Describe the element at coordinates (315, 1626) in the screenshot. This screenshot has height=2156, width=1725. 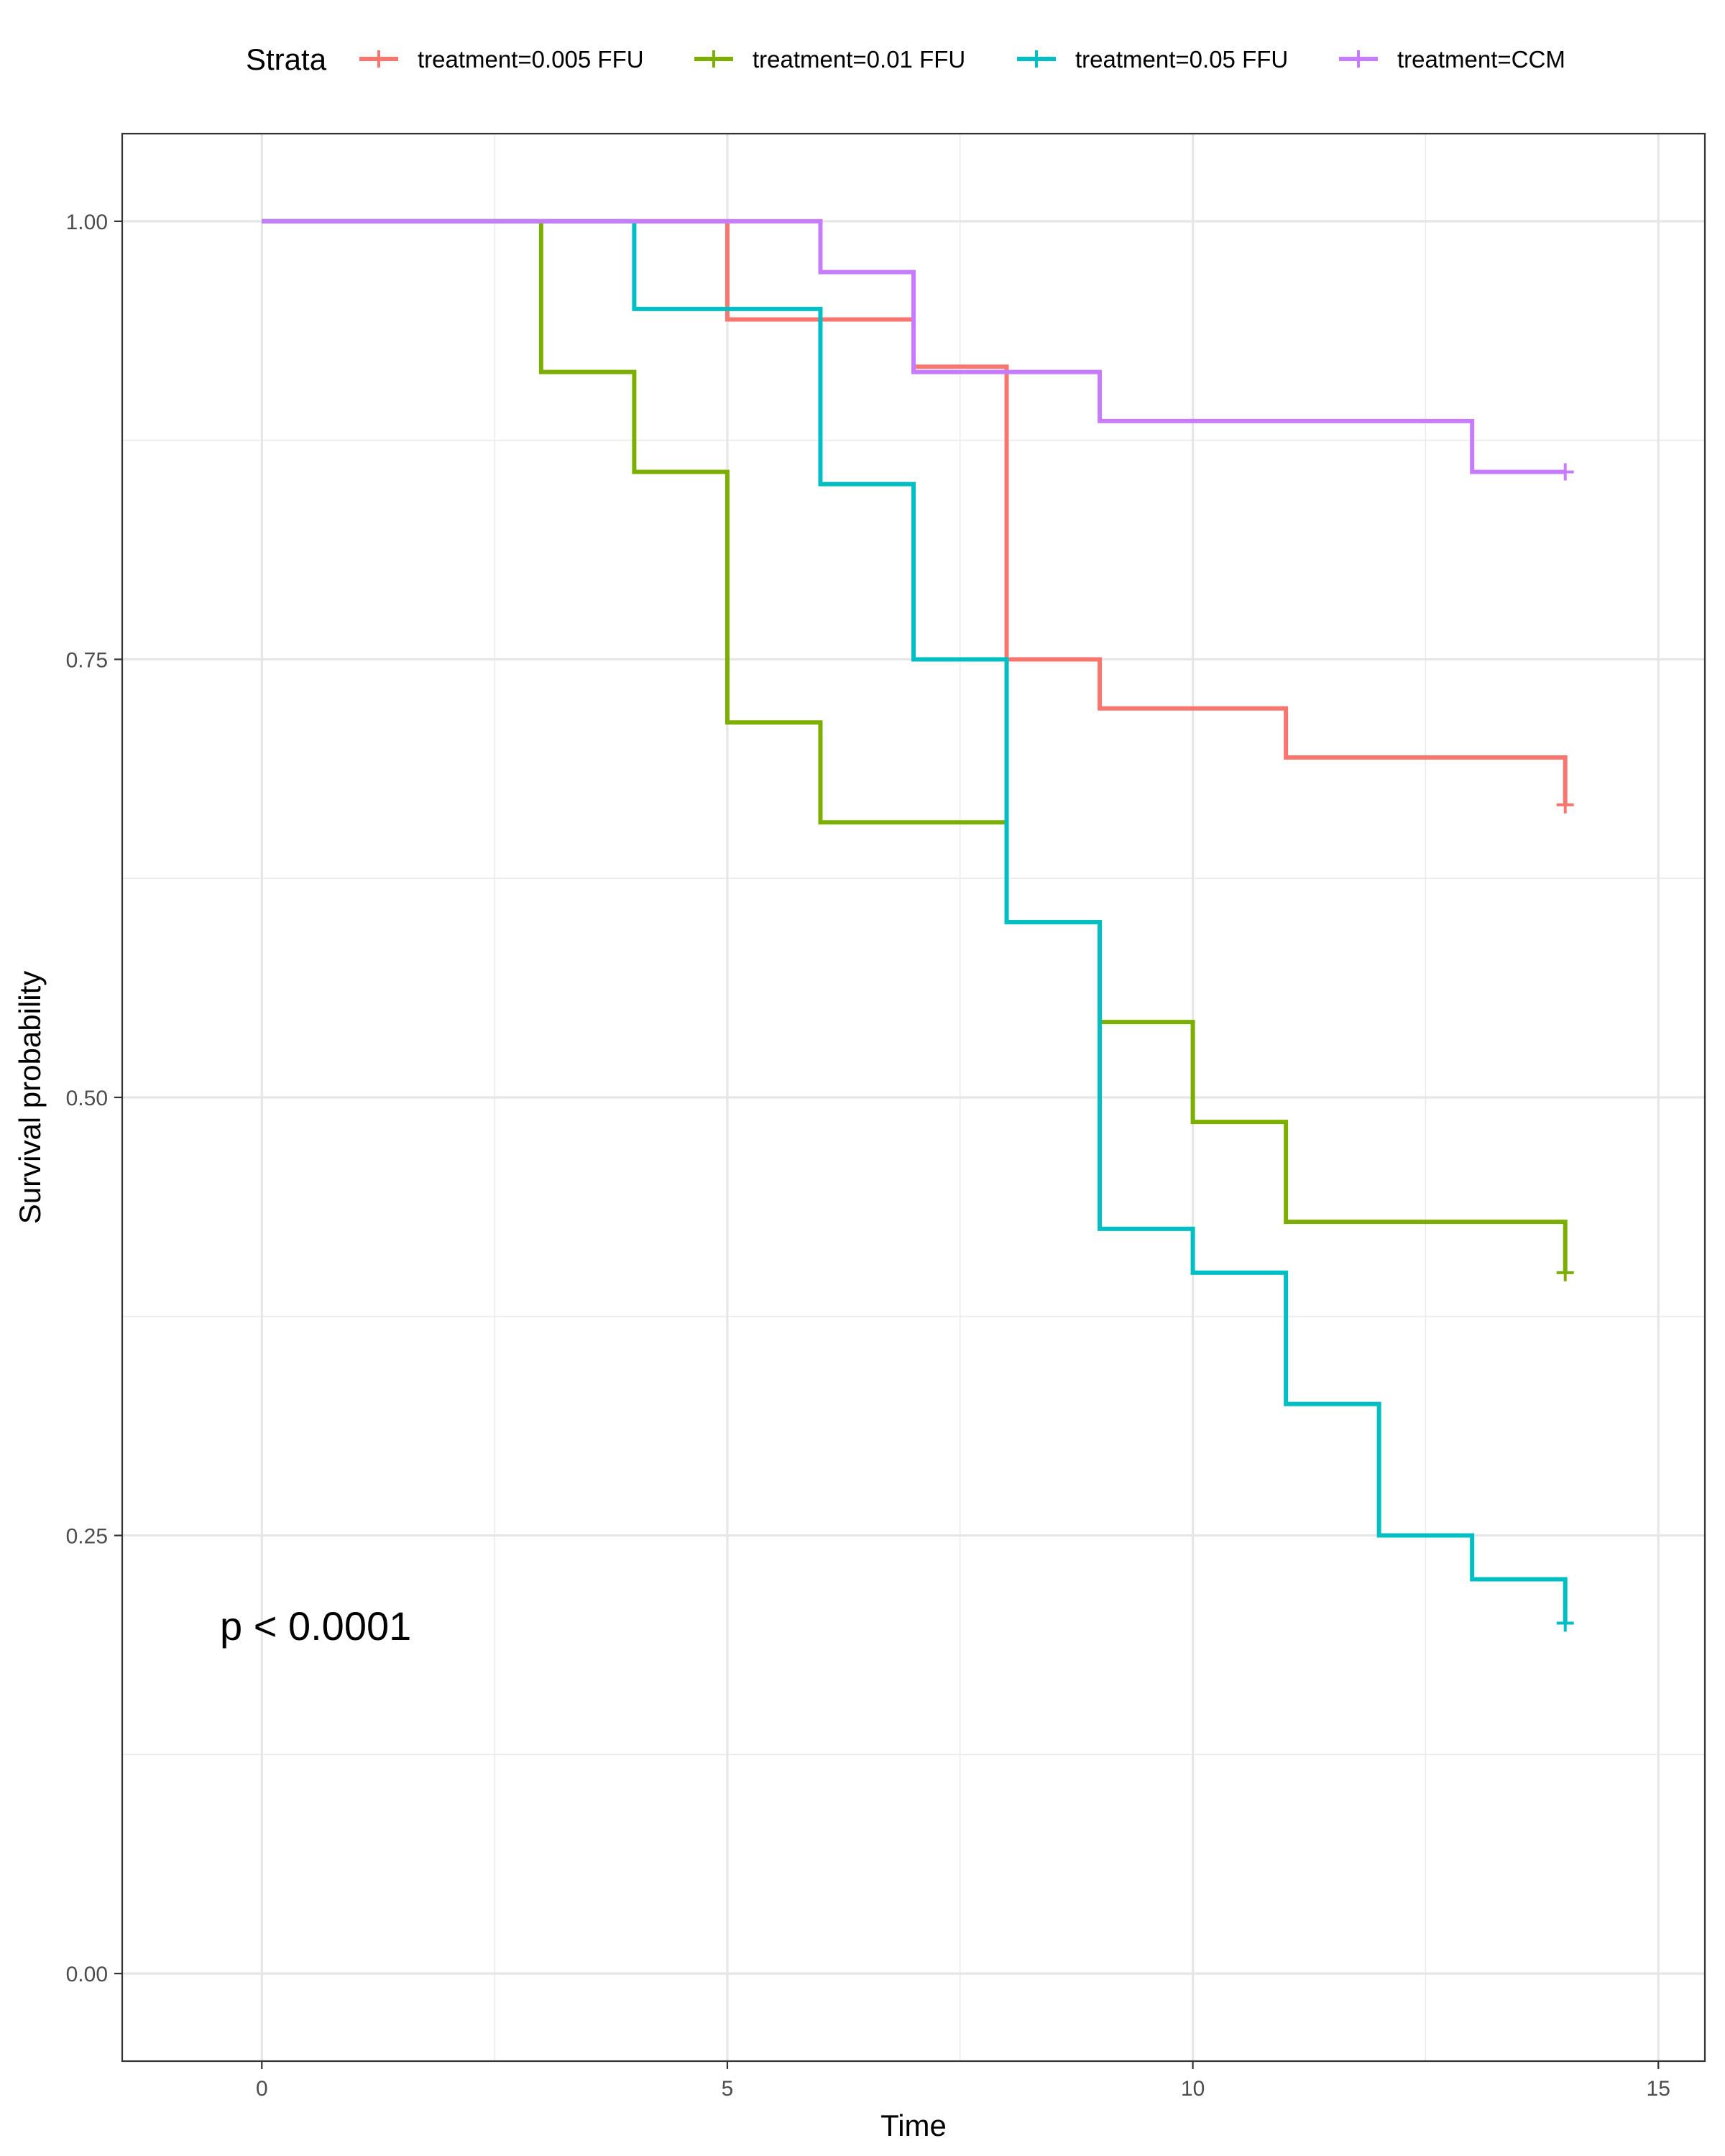
I see `p-value-annotation: p < 0.0001` at that location.